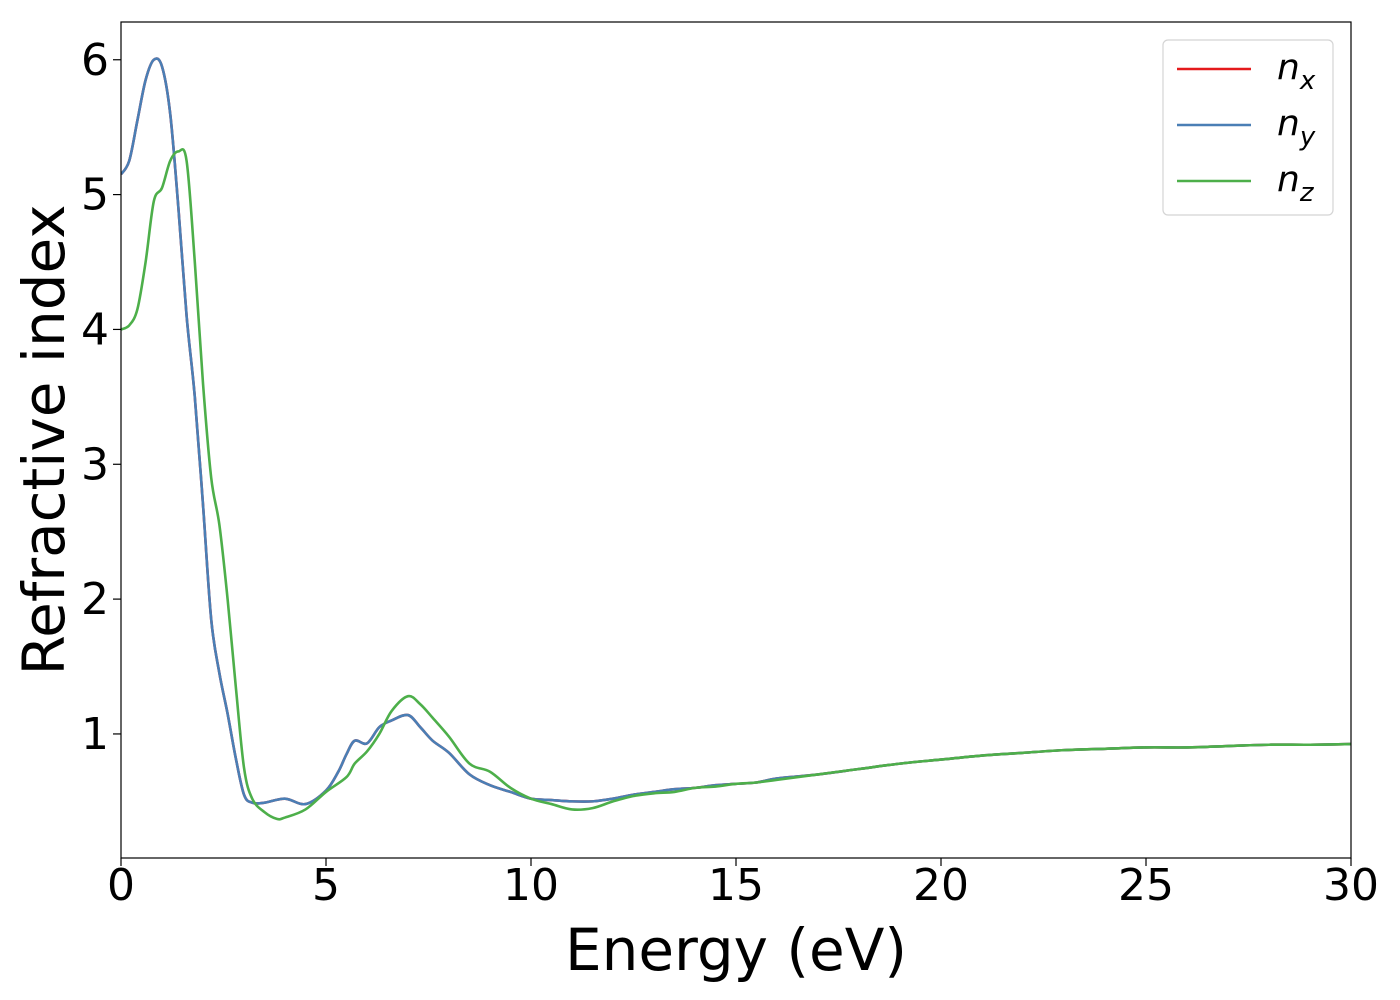 The image size is (1400, 1000). Describe the element at coordinates (326, 885) in the screenshot. I see `x-tick-label: 5` at that location.